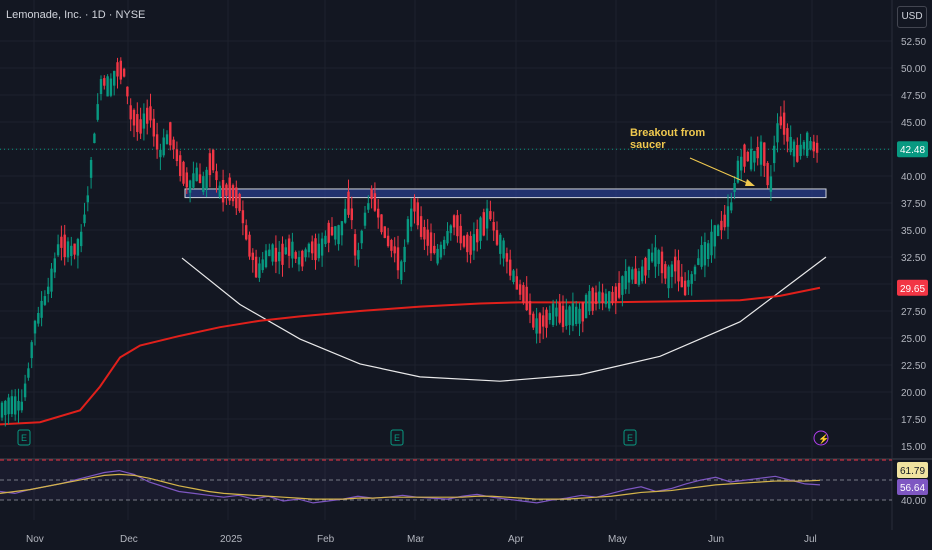  I want to click on price-axis-tick: 45.00, so click(913, 123).